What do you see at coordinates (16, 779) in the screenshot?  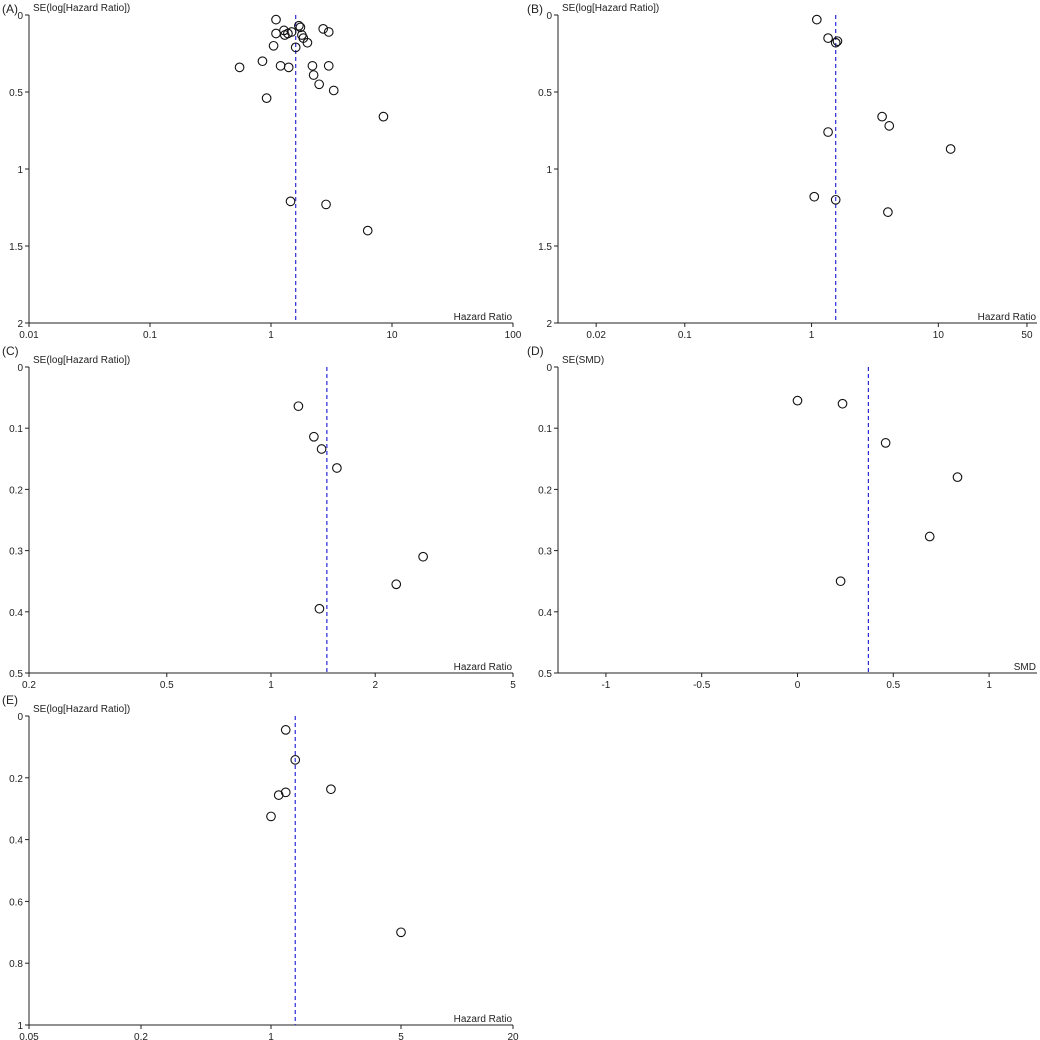 I see `y-tick-label: 0.2` at bounding box center [16, 779].